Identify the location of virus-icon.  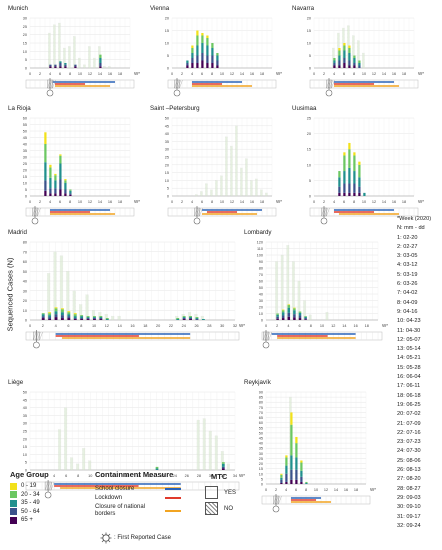
(329, 93).